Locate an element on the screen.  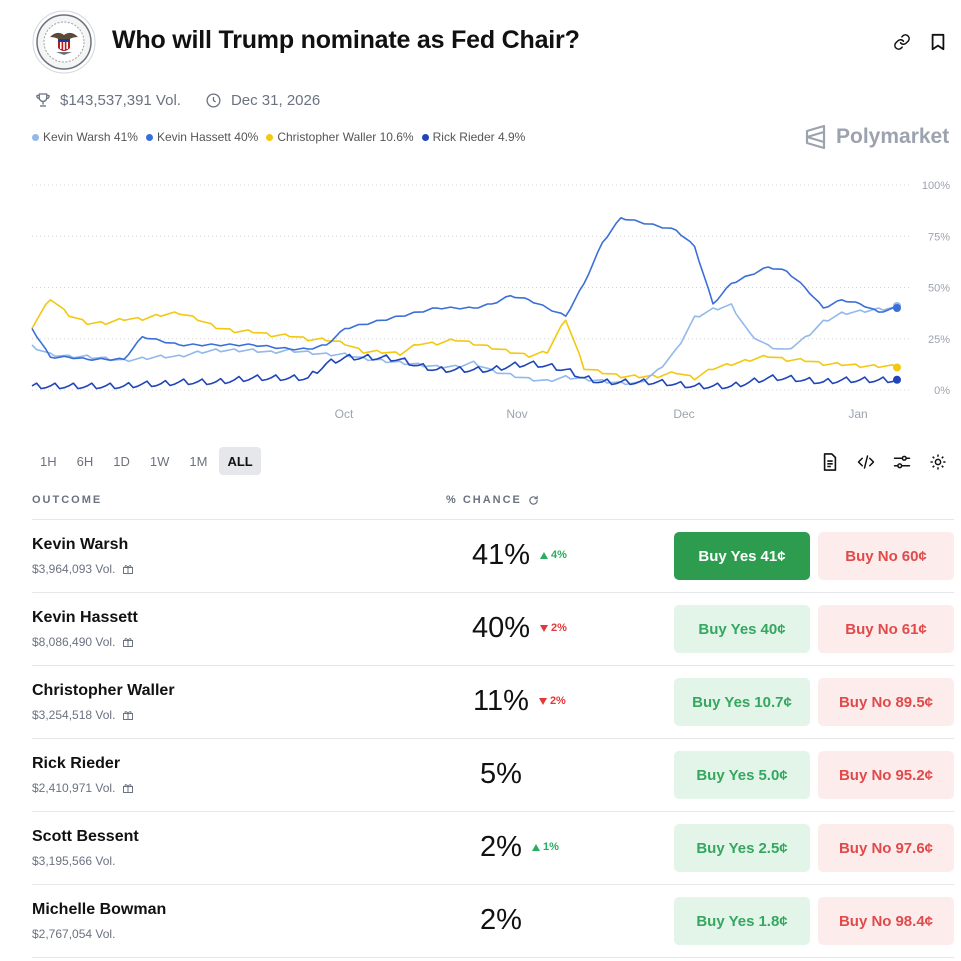
buy-no-button: Buy No 61¢ is located at coordinates (886, 629).